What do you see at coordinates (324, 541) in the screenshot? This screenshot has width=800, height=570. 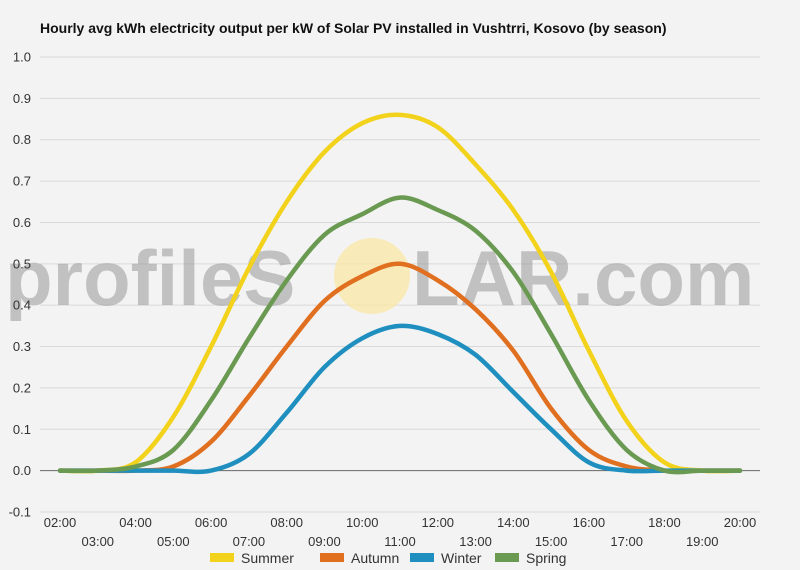 I see `x-tick-label: 09:00` at bounding box center [324, 541].